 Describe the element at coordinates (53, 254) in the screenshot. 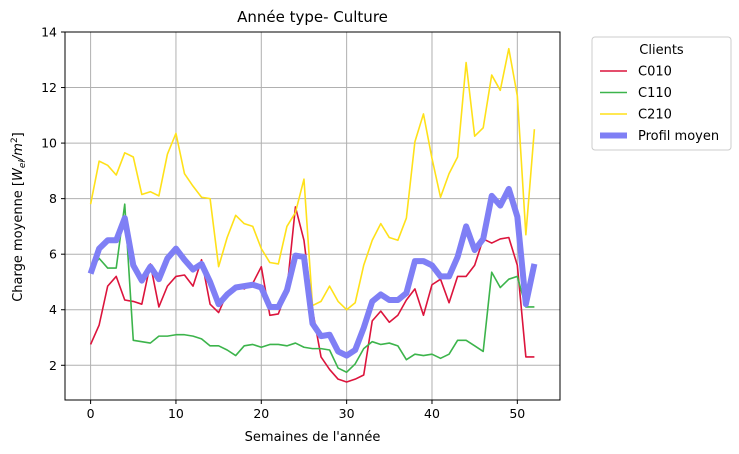

I see `y-tick-label: 6` at that location.